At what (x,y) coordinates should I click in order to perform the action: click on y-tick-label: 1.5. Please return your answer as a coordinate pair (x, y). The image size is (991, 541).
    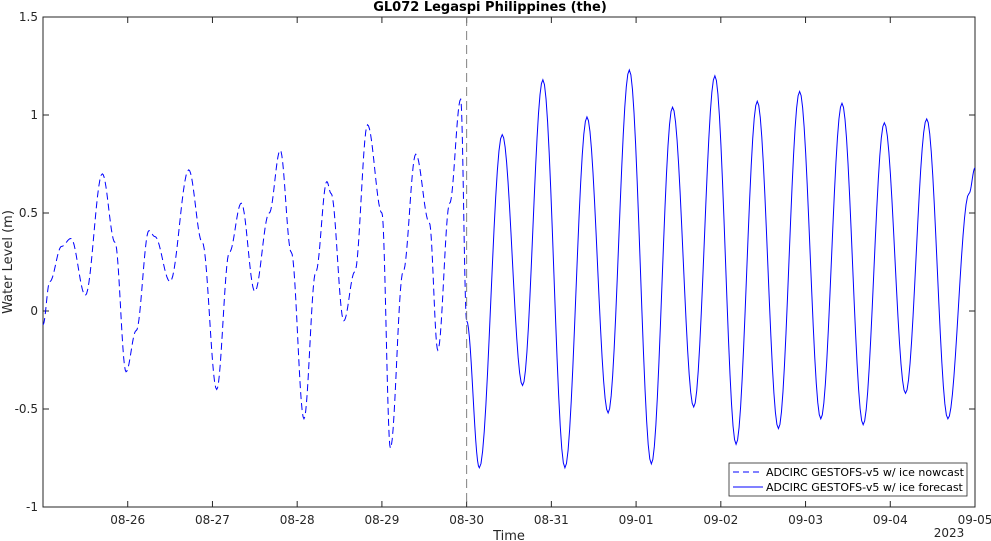
    Looking at the image, I should click on (28, 17).